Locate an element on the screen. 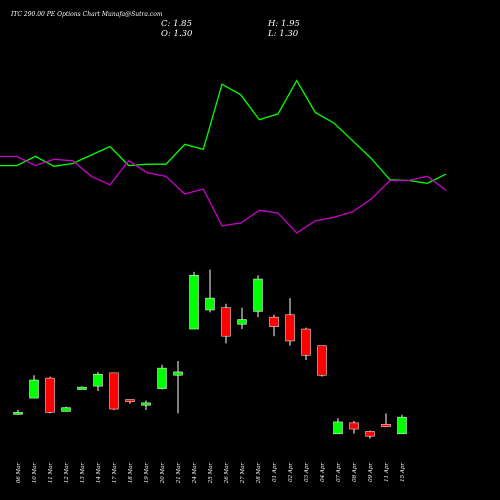 This screenshot has width=500, height=500. x-tick-label: 26 Mar is located at coordinates (227, 474).